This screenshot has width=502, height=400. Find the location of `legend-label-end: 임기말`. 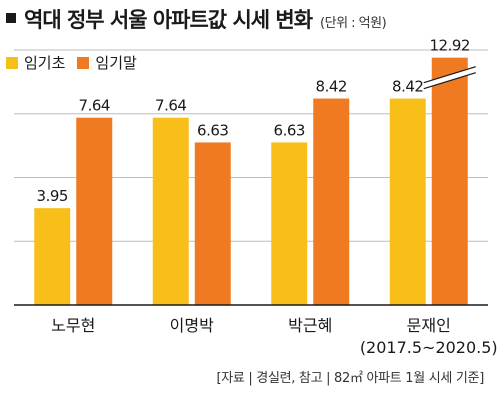

legend-label-end: 임기말 is located at coordinates (116, 63).